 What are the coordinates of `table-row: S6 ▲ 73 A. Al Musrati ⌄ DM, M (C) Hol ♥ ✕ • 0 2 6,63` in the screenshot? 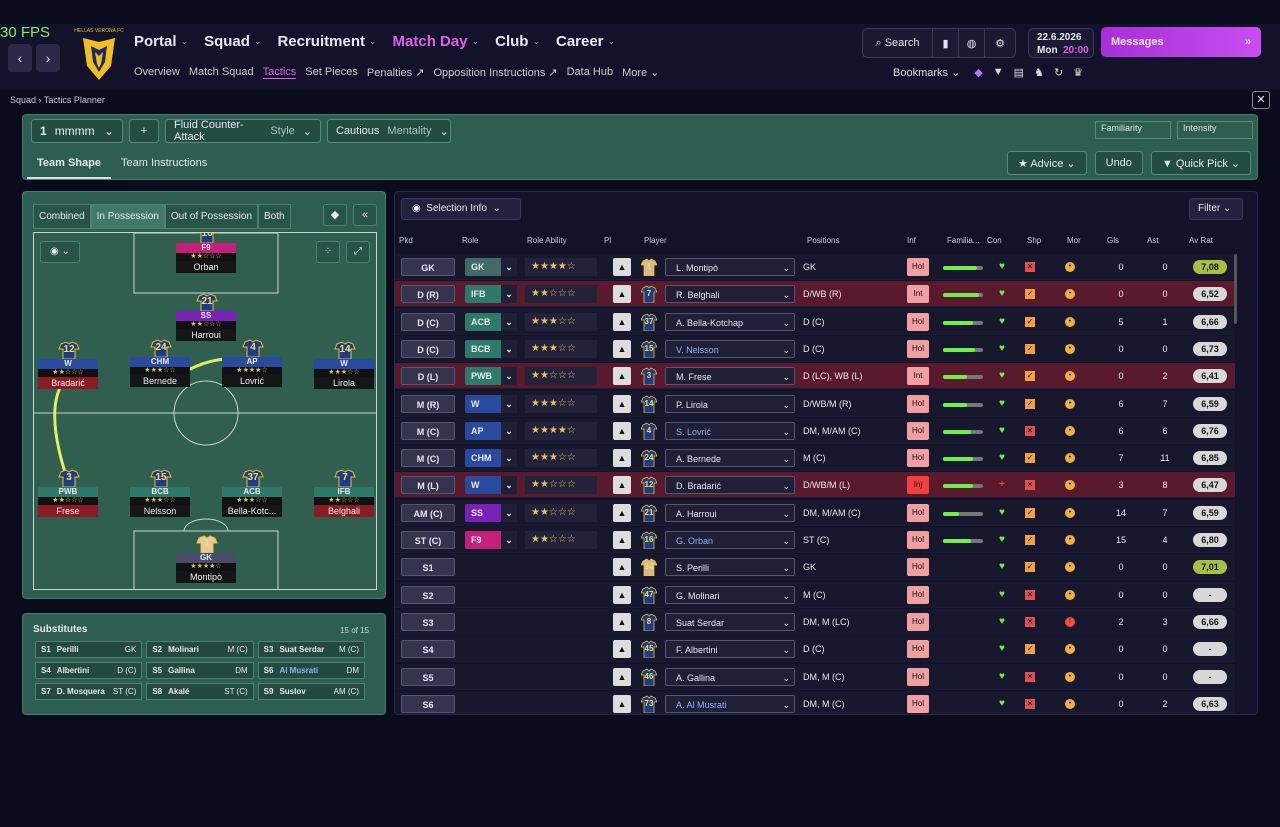 It's located at (815, 702).